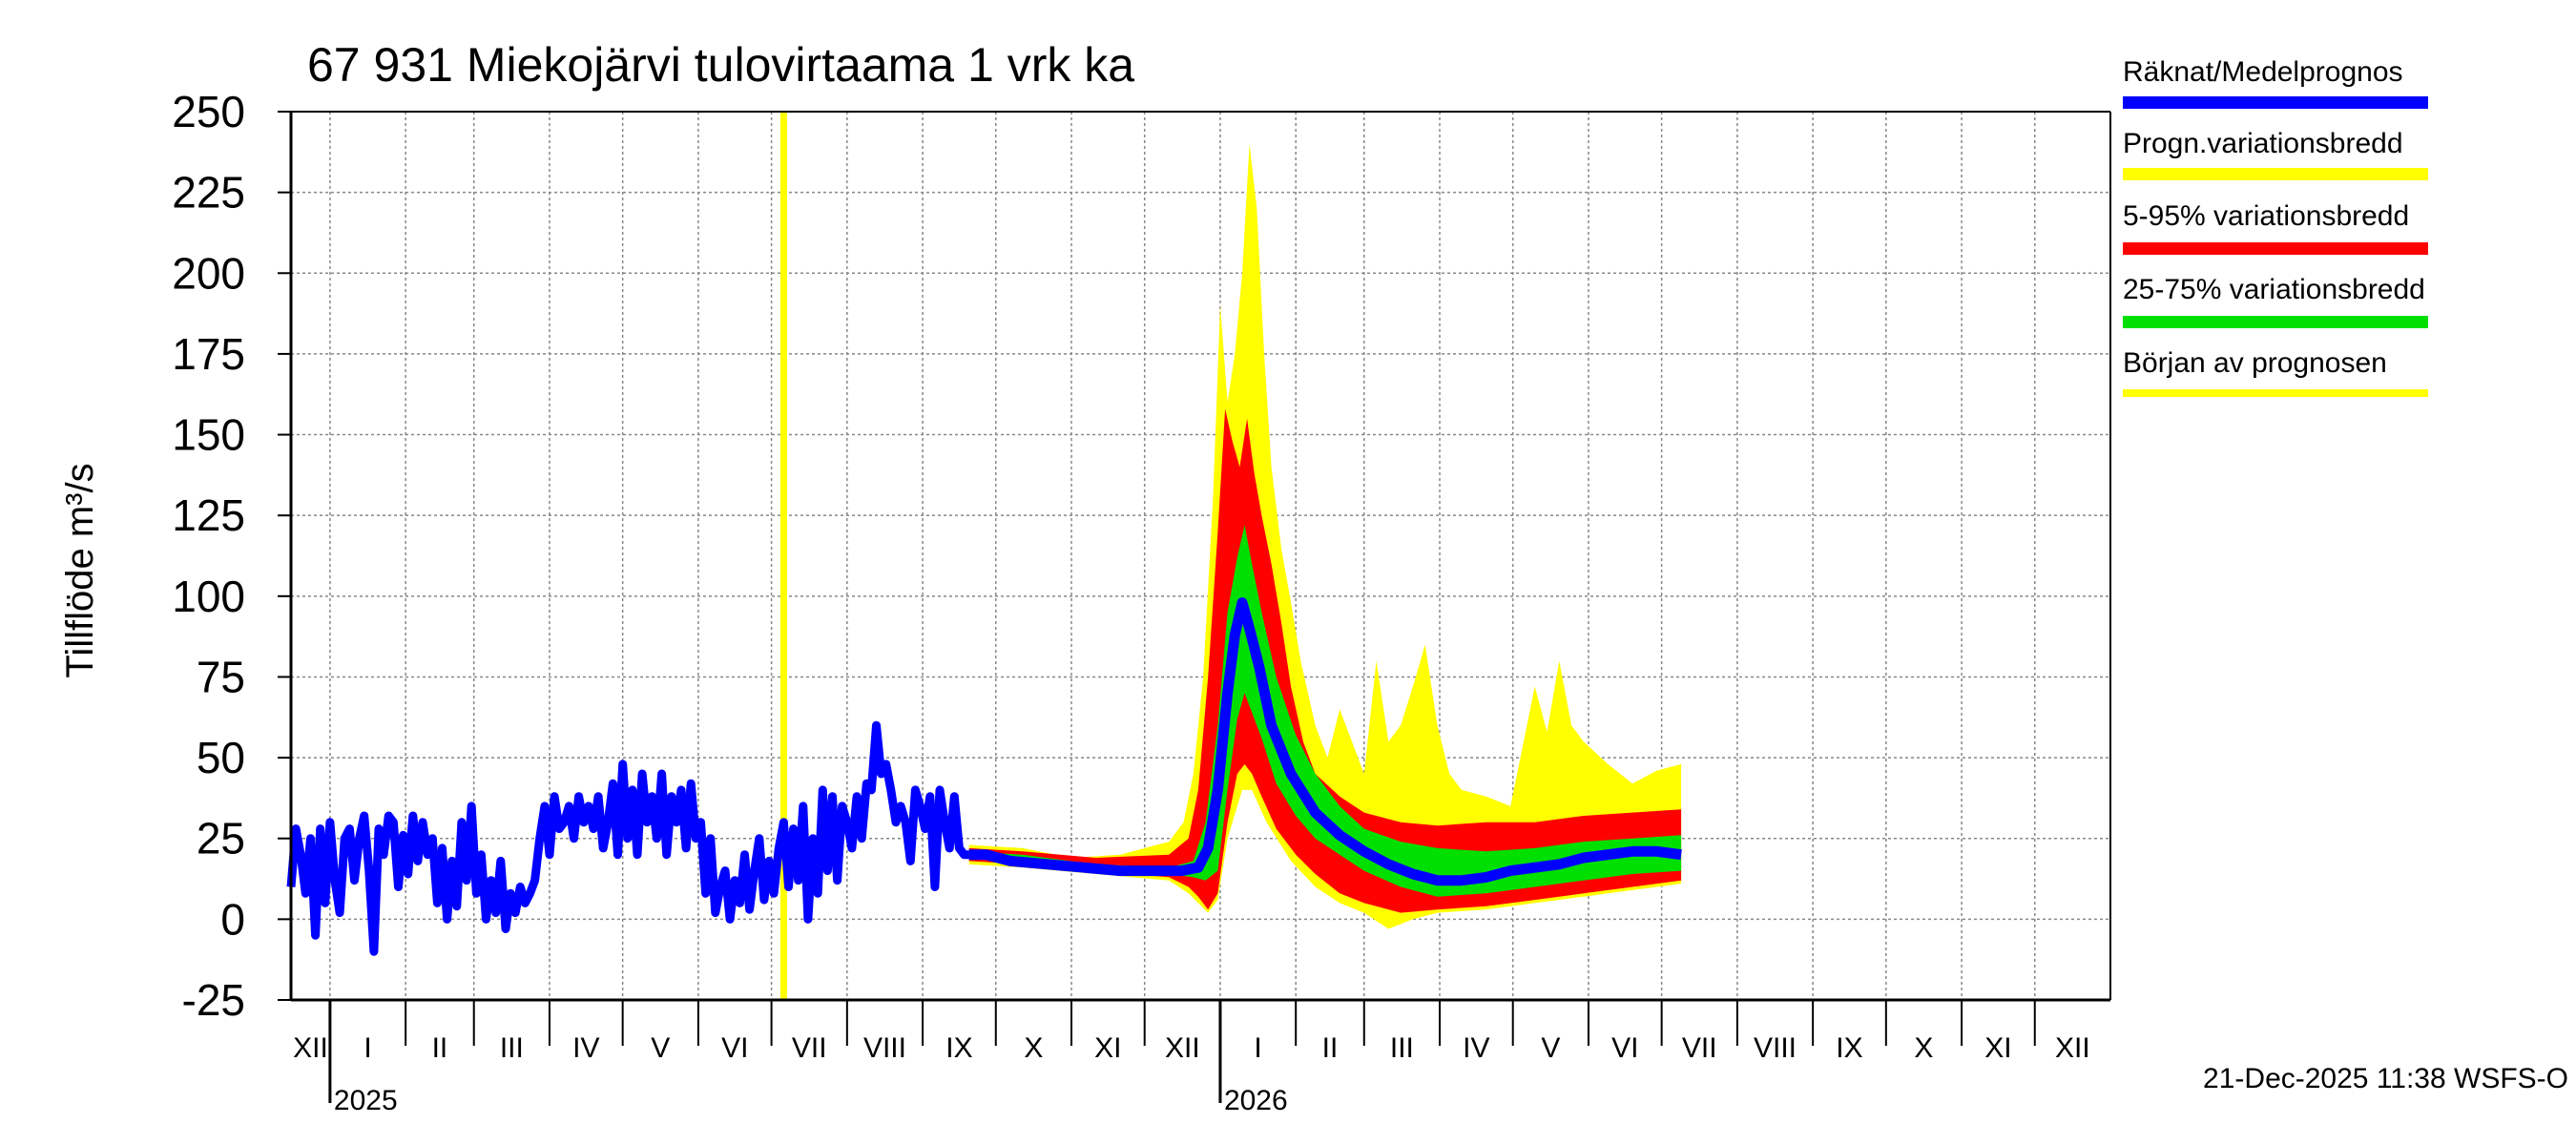 The image size is (2576, 1145). I want to click on y-tick-labels: -25 0 25 50 75 100 125 150 175 200 225 250, so click(208, 556).